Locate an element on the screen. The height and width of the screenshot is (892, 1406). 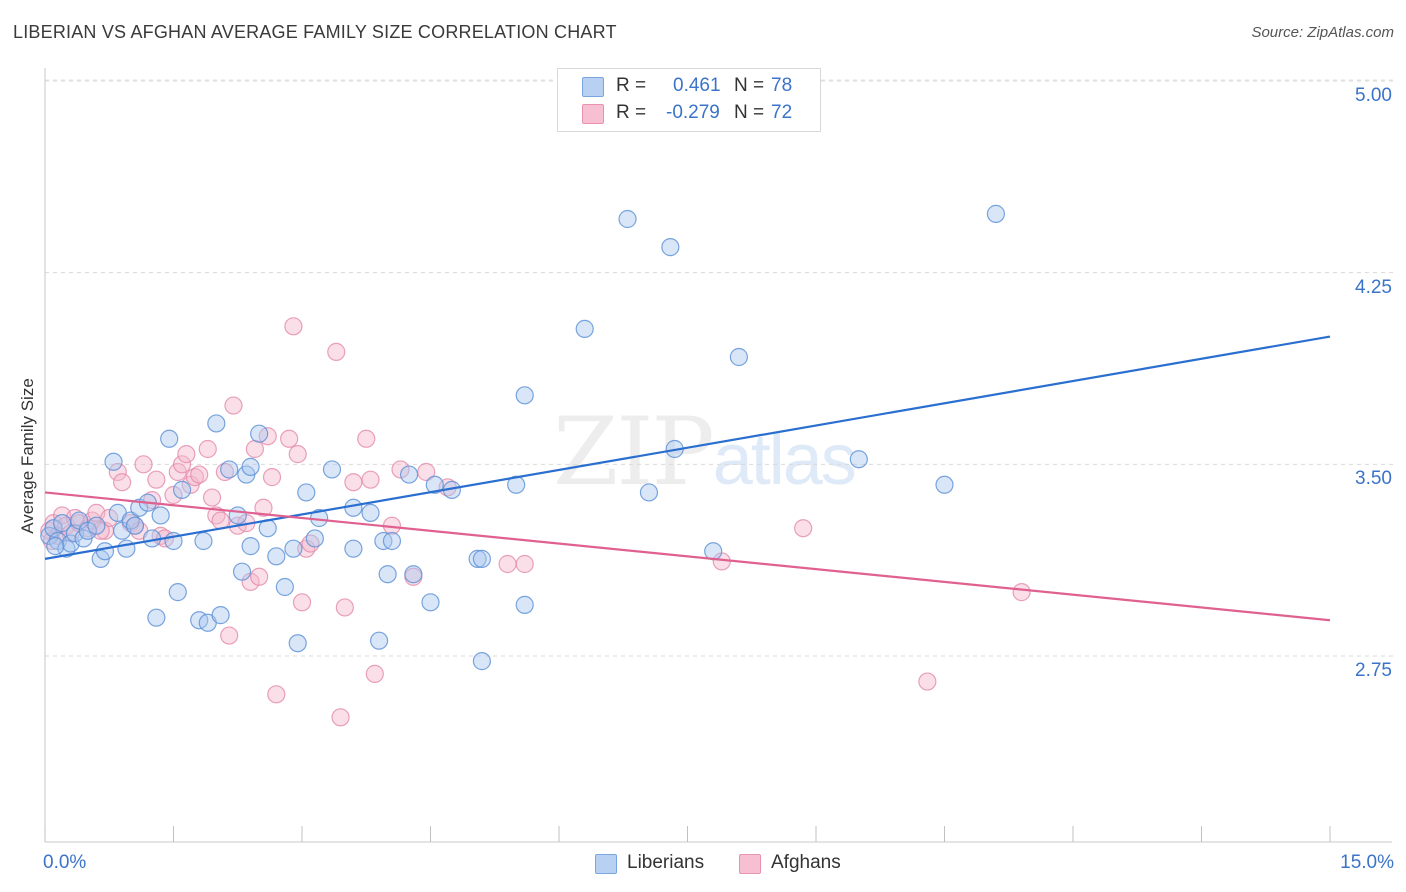
y-axis-label: Average Family Size is located at coordinates (27, 456).